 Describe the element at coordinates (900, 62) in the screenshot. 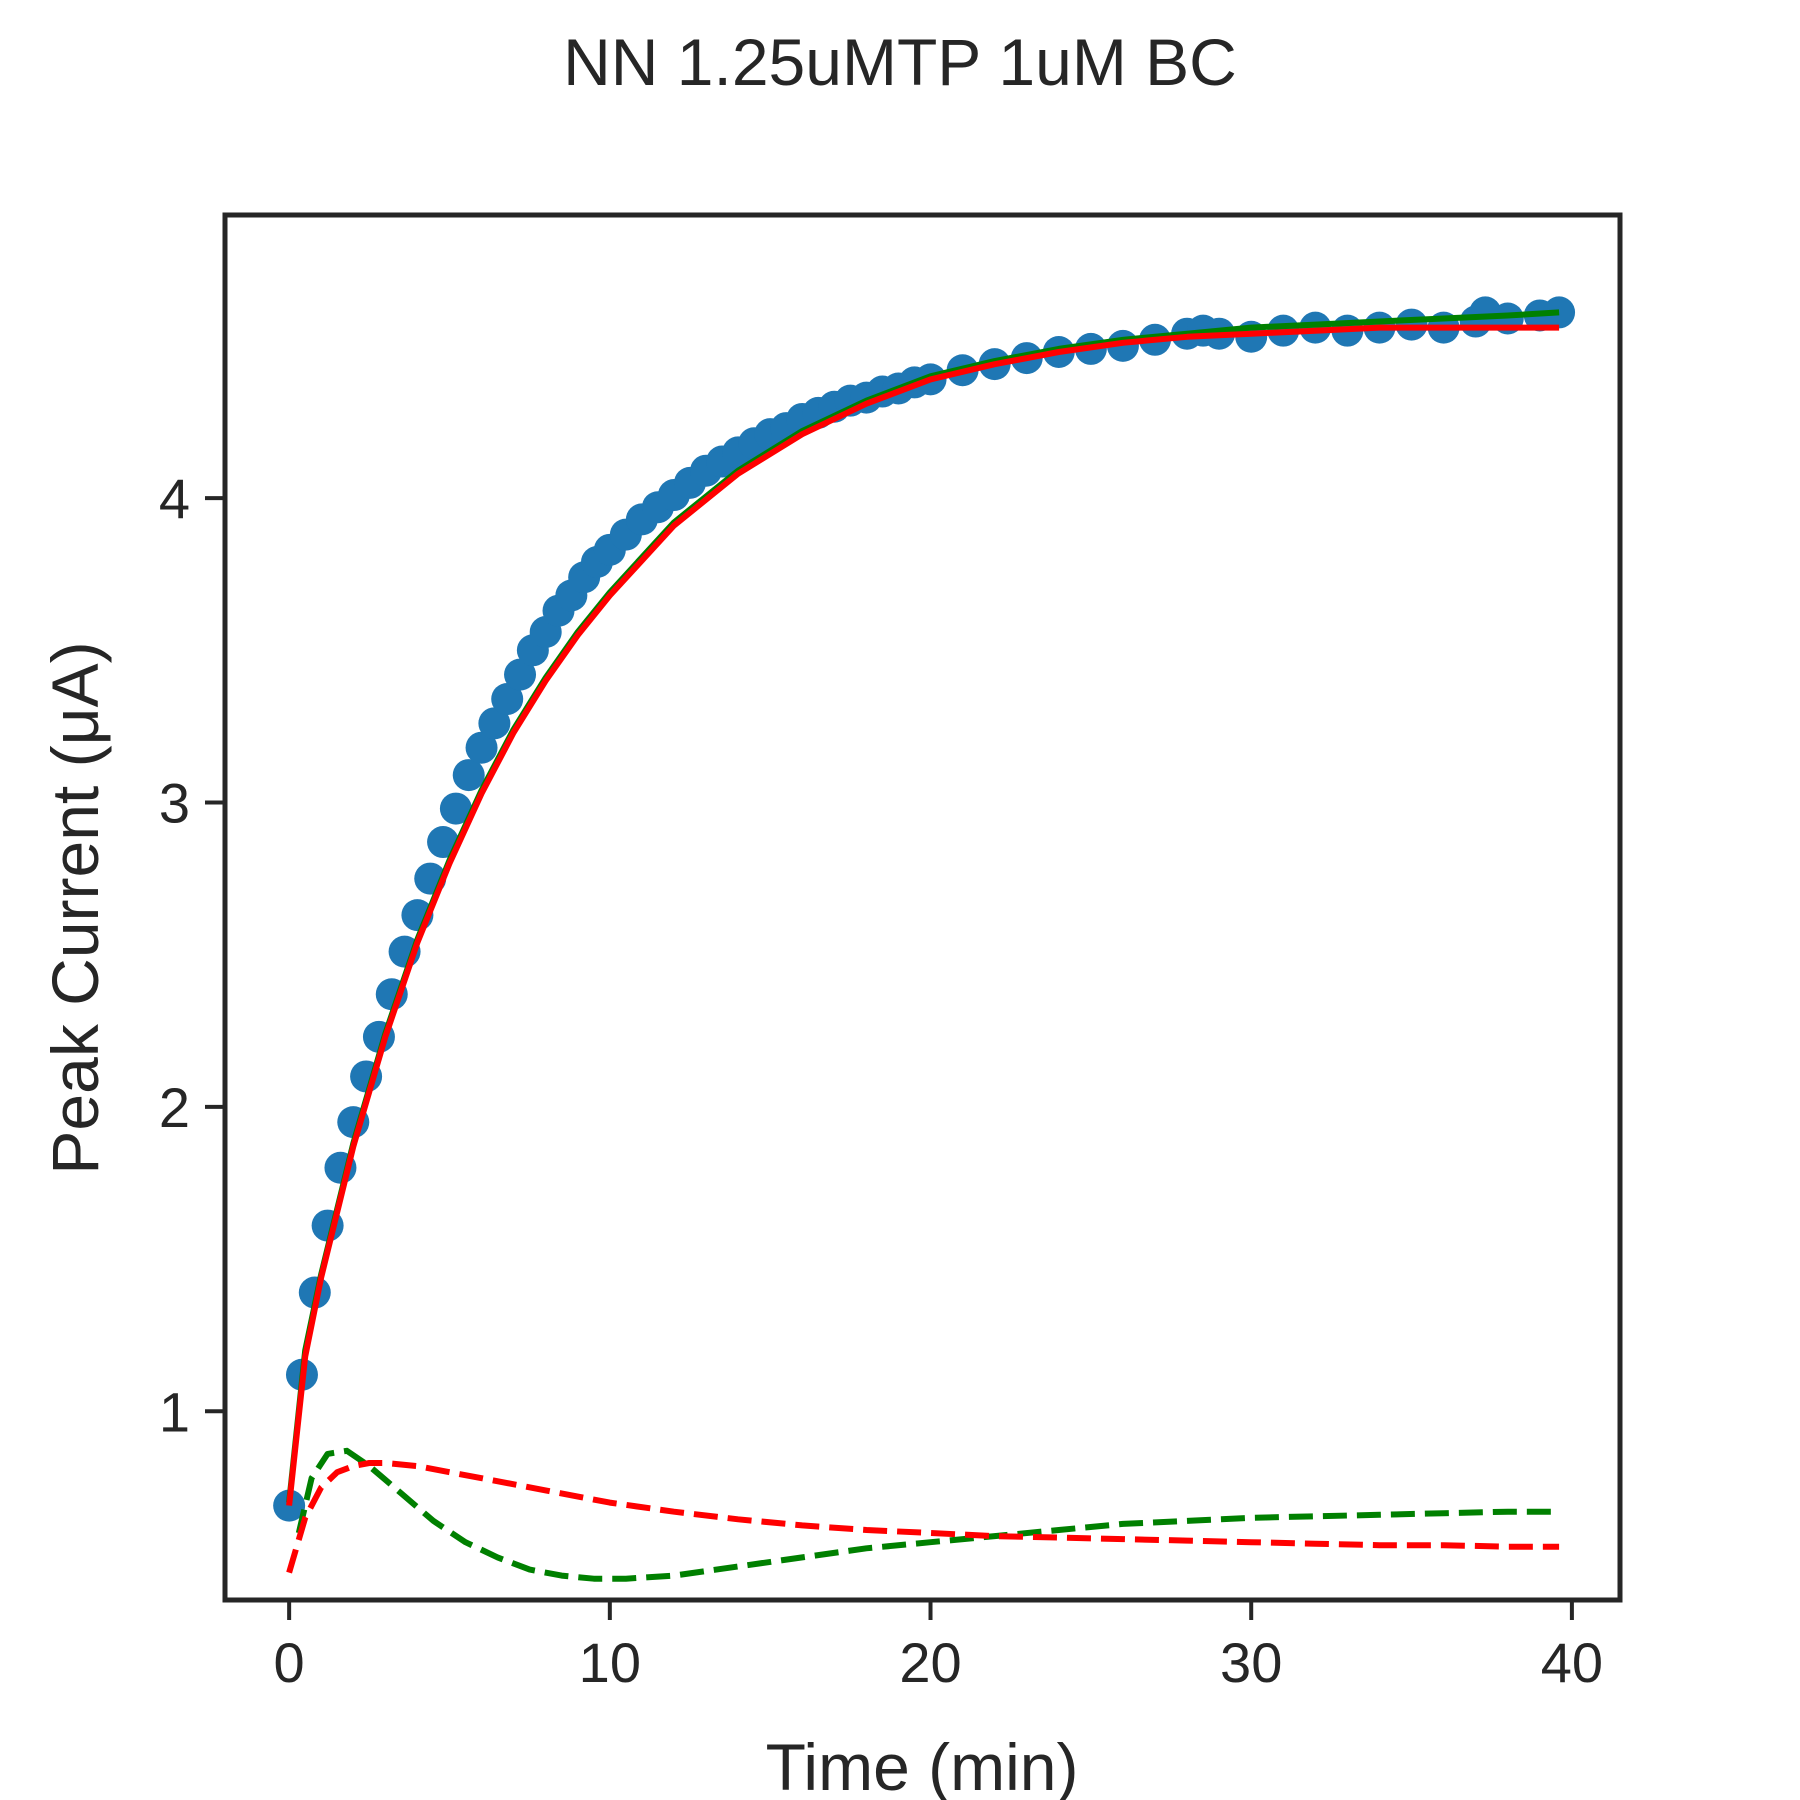

I see `chart-title: NN 1.25uMTP 1uM BC` at that location.